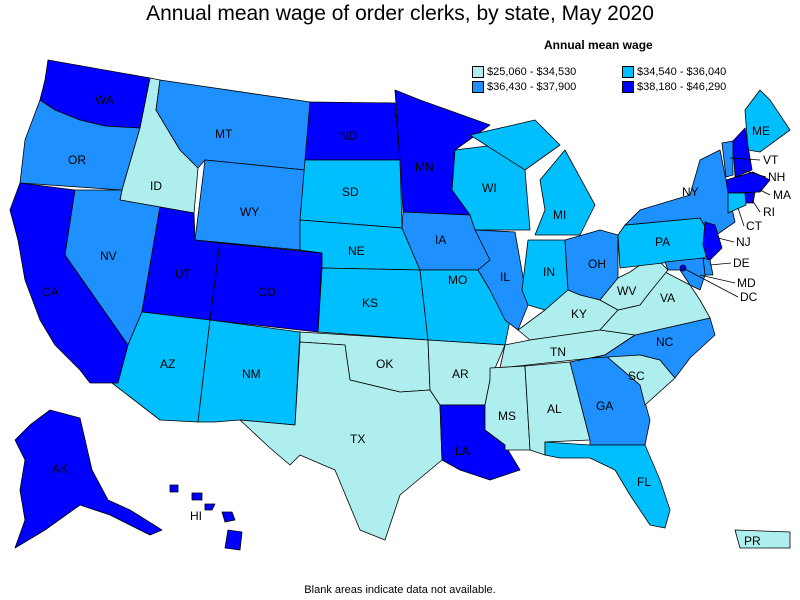 The width and height of the screenshot is (800, 600). Describe the element at coordinates (349, 136) in the screenshot. I see `label-ND: ND` at that location.